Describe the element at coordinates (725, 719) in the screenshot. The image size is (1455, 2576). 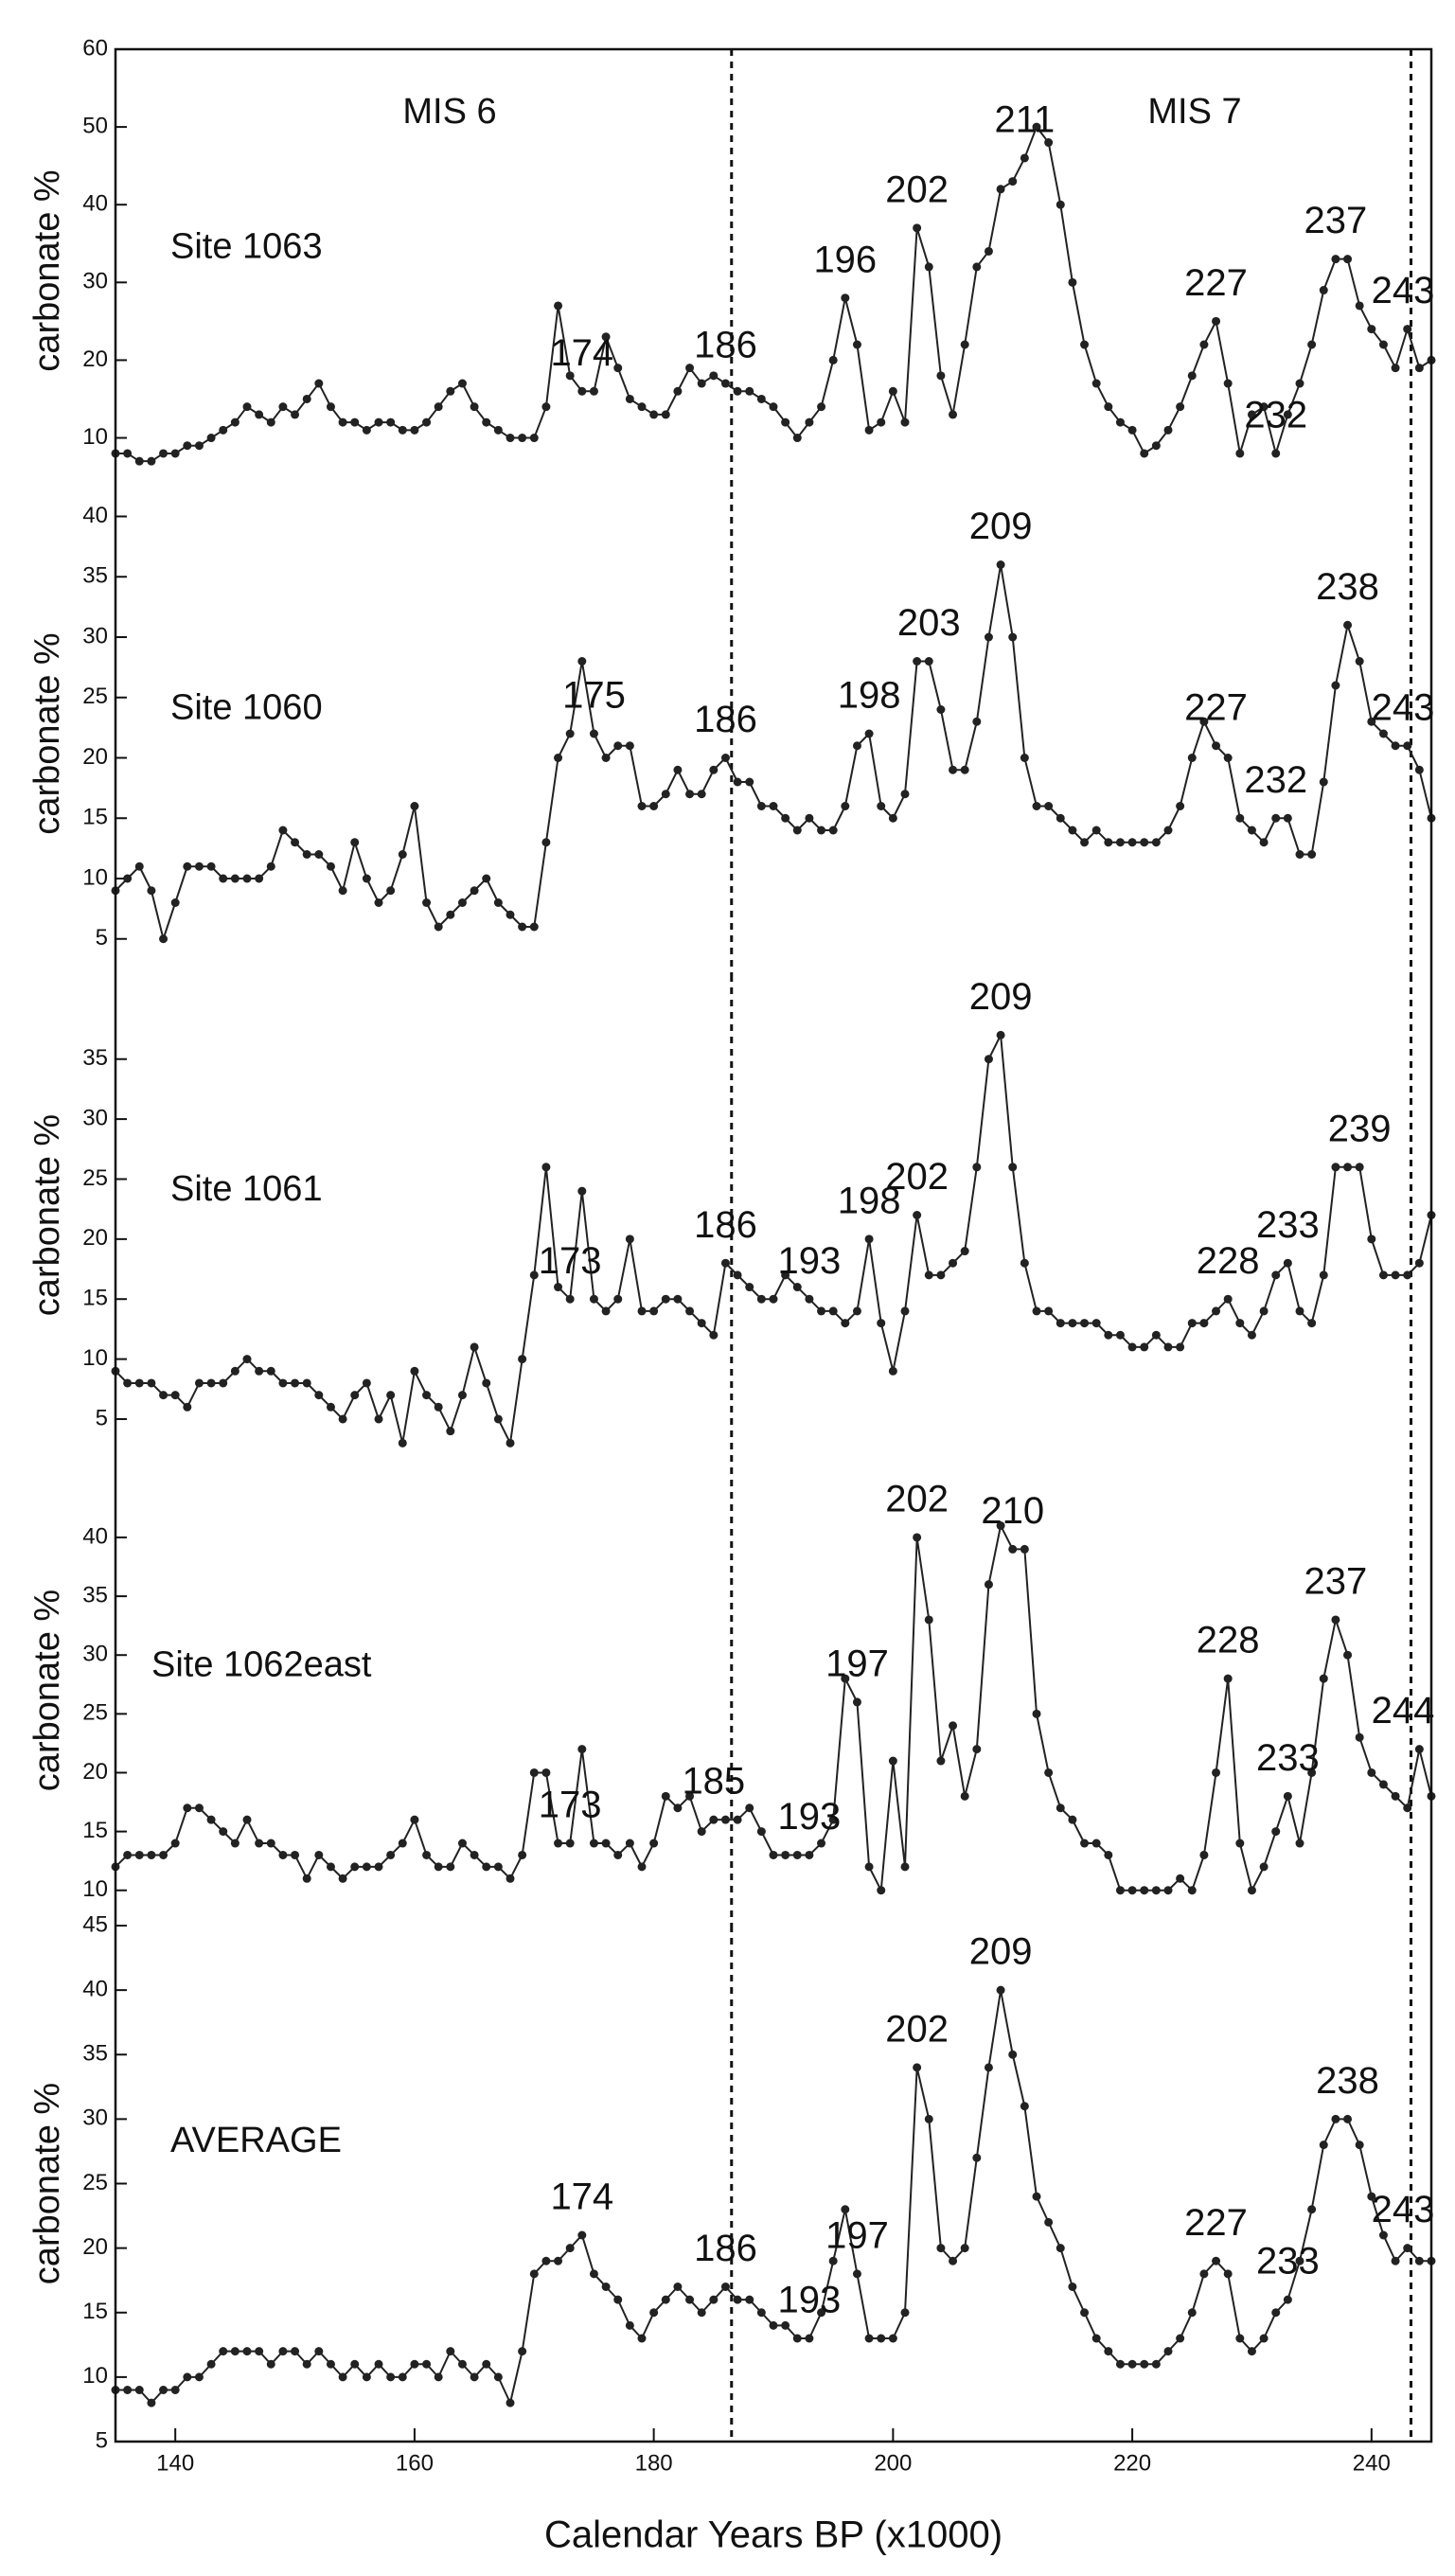
I see `peak-label: 186` at that location.